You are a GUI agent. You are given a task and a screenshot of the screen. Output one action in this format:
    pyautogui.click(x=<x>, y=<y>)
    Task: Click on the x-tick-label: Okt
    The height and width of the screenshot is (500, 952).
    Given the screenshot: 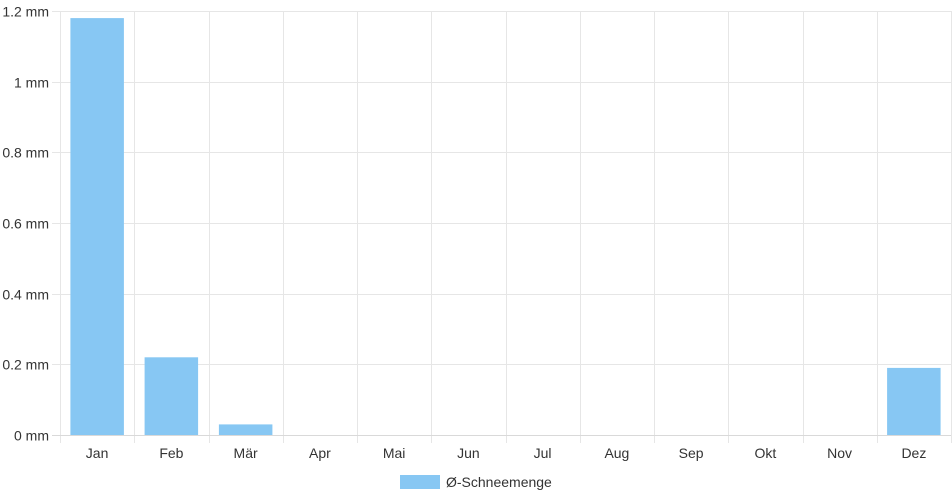 What is the action you would take?
    pyautogui.click(x=766, y=453)
    